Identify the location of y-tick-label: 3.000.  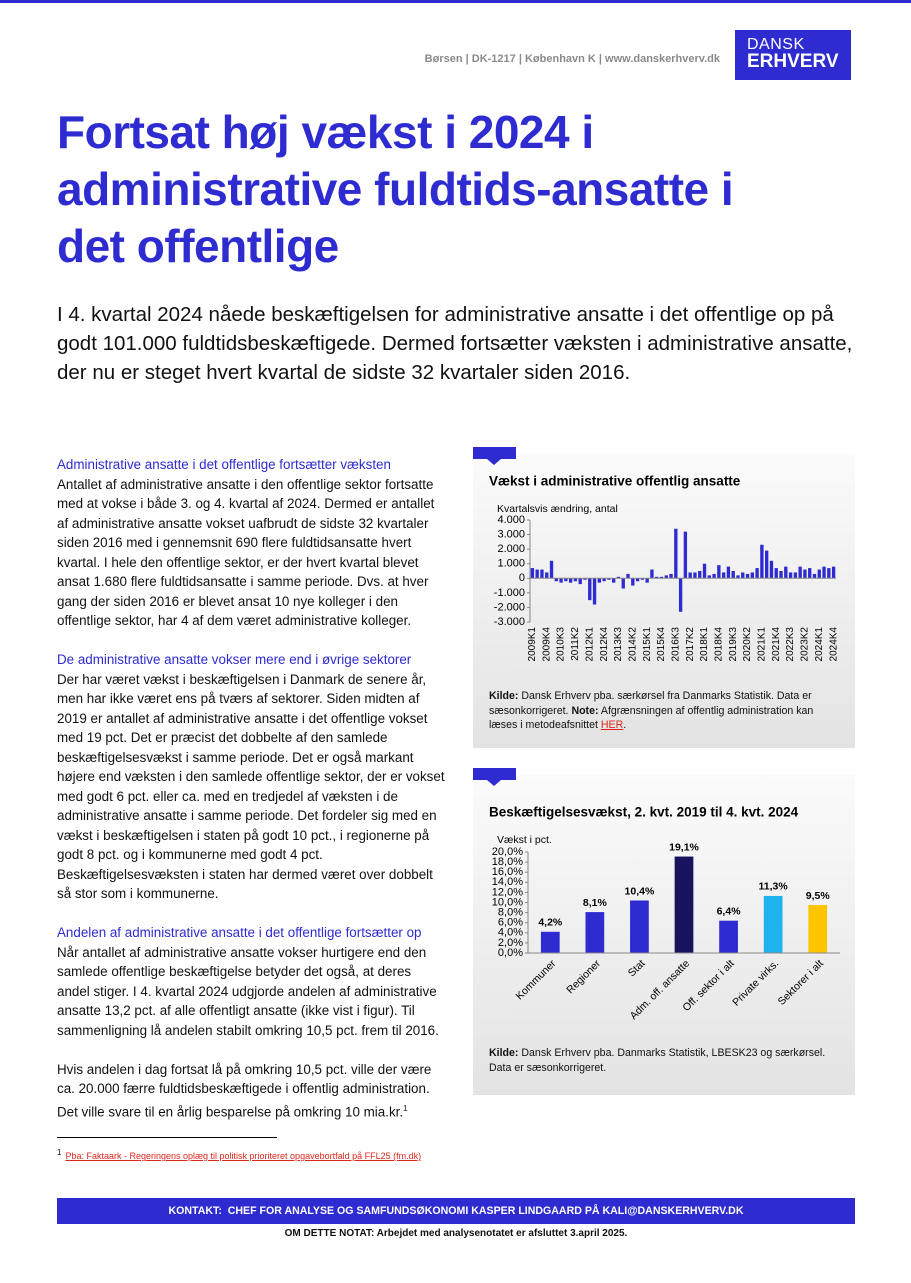
(511, 534).